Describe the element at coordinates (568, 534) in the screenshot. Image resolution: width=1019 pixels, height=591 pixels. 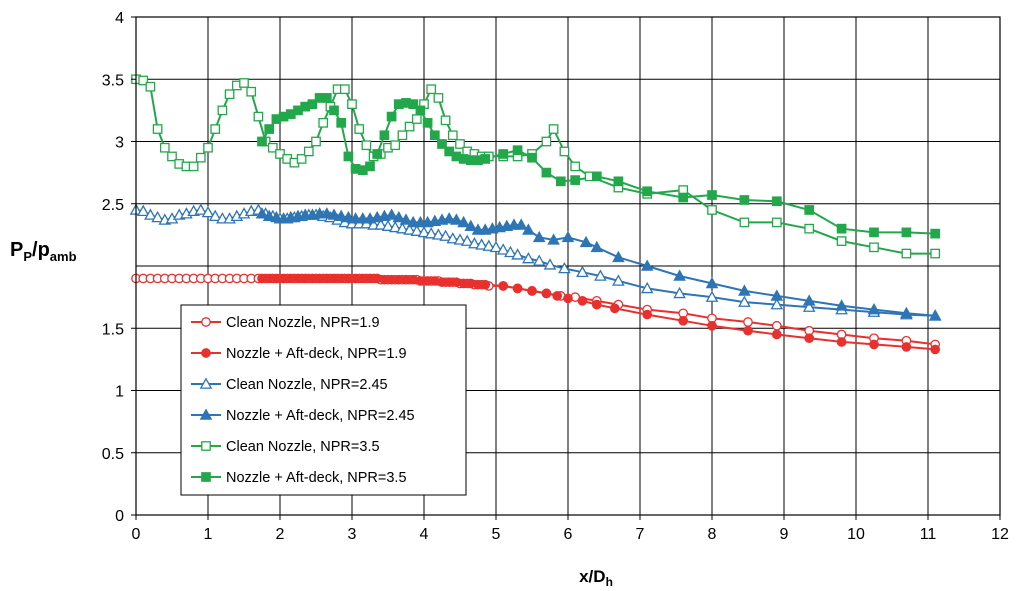
I see `x-tick-label: 6` at that location.